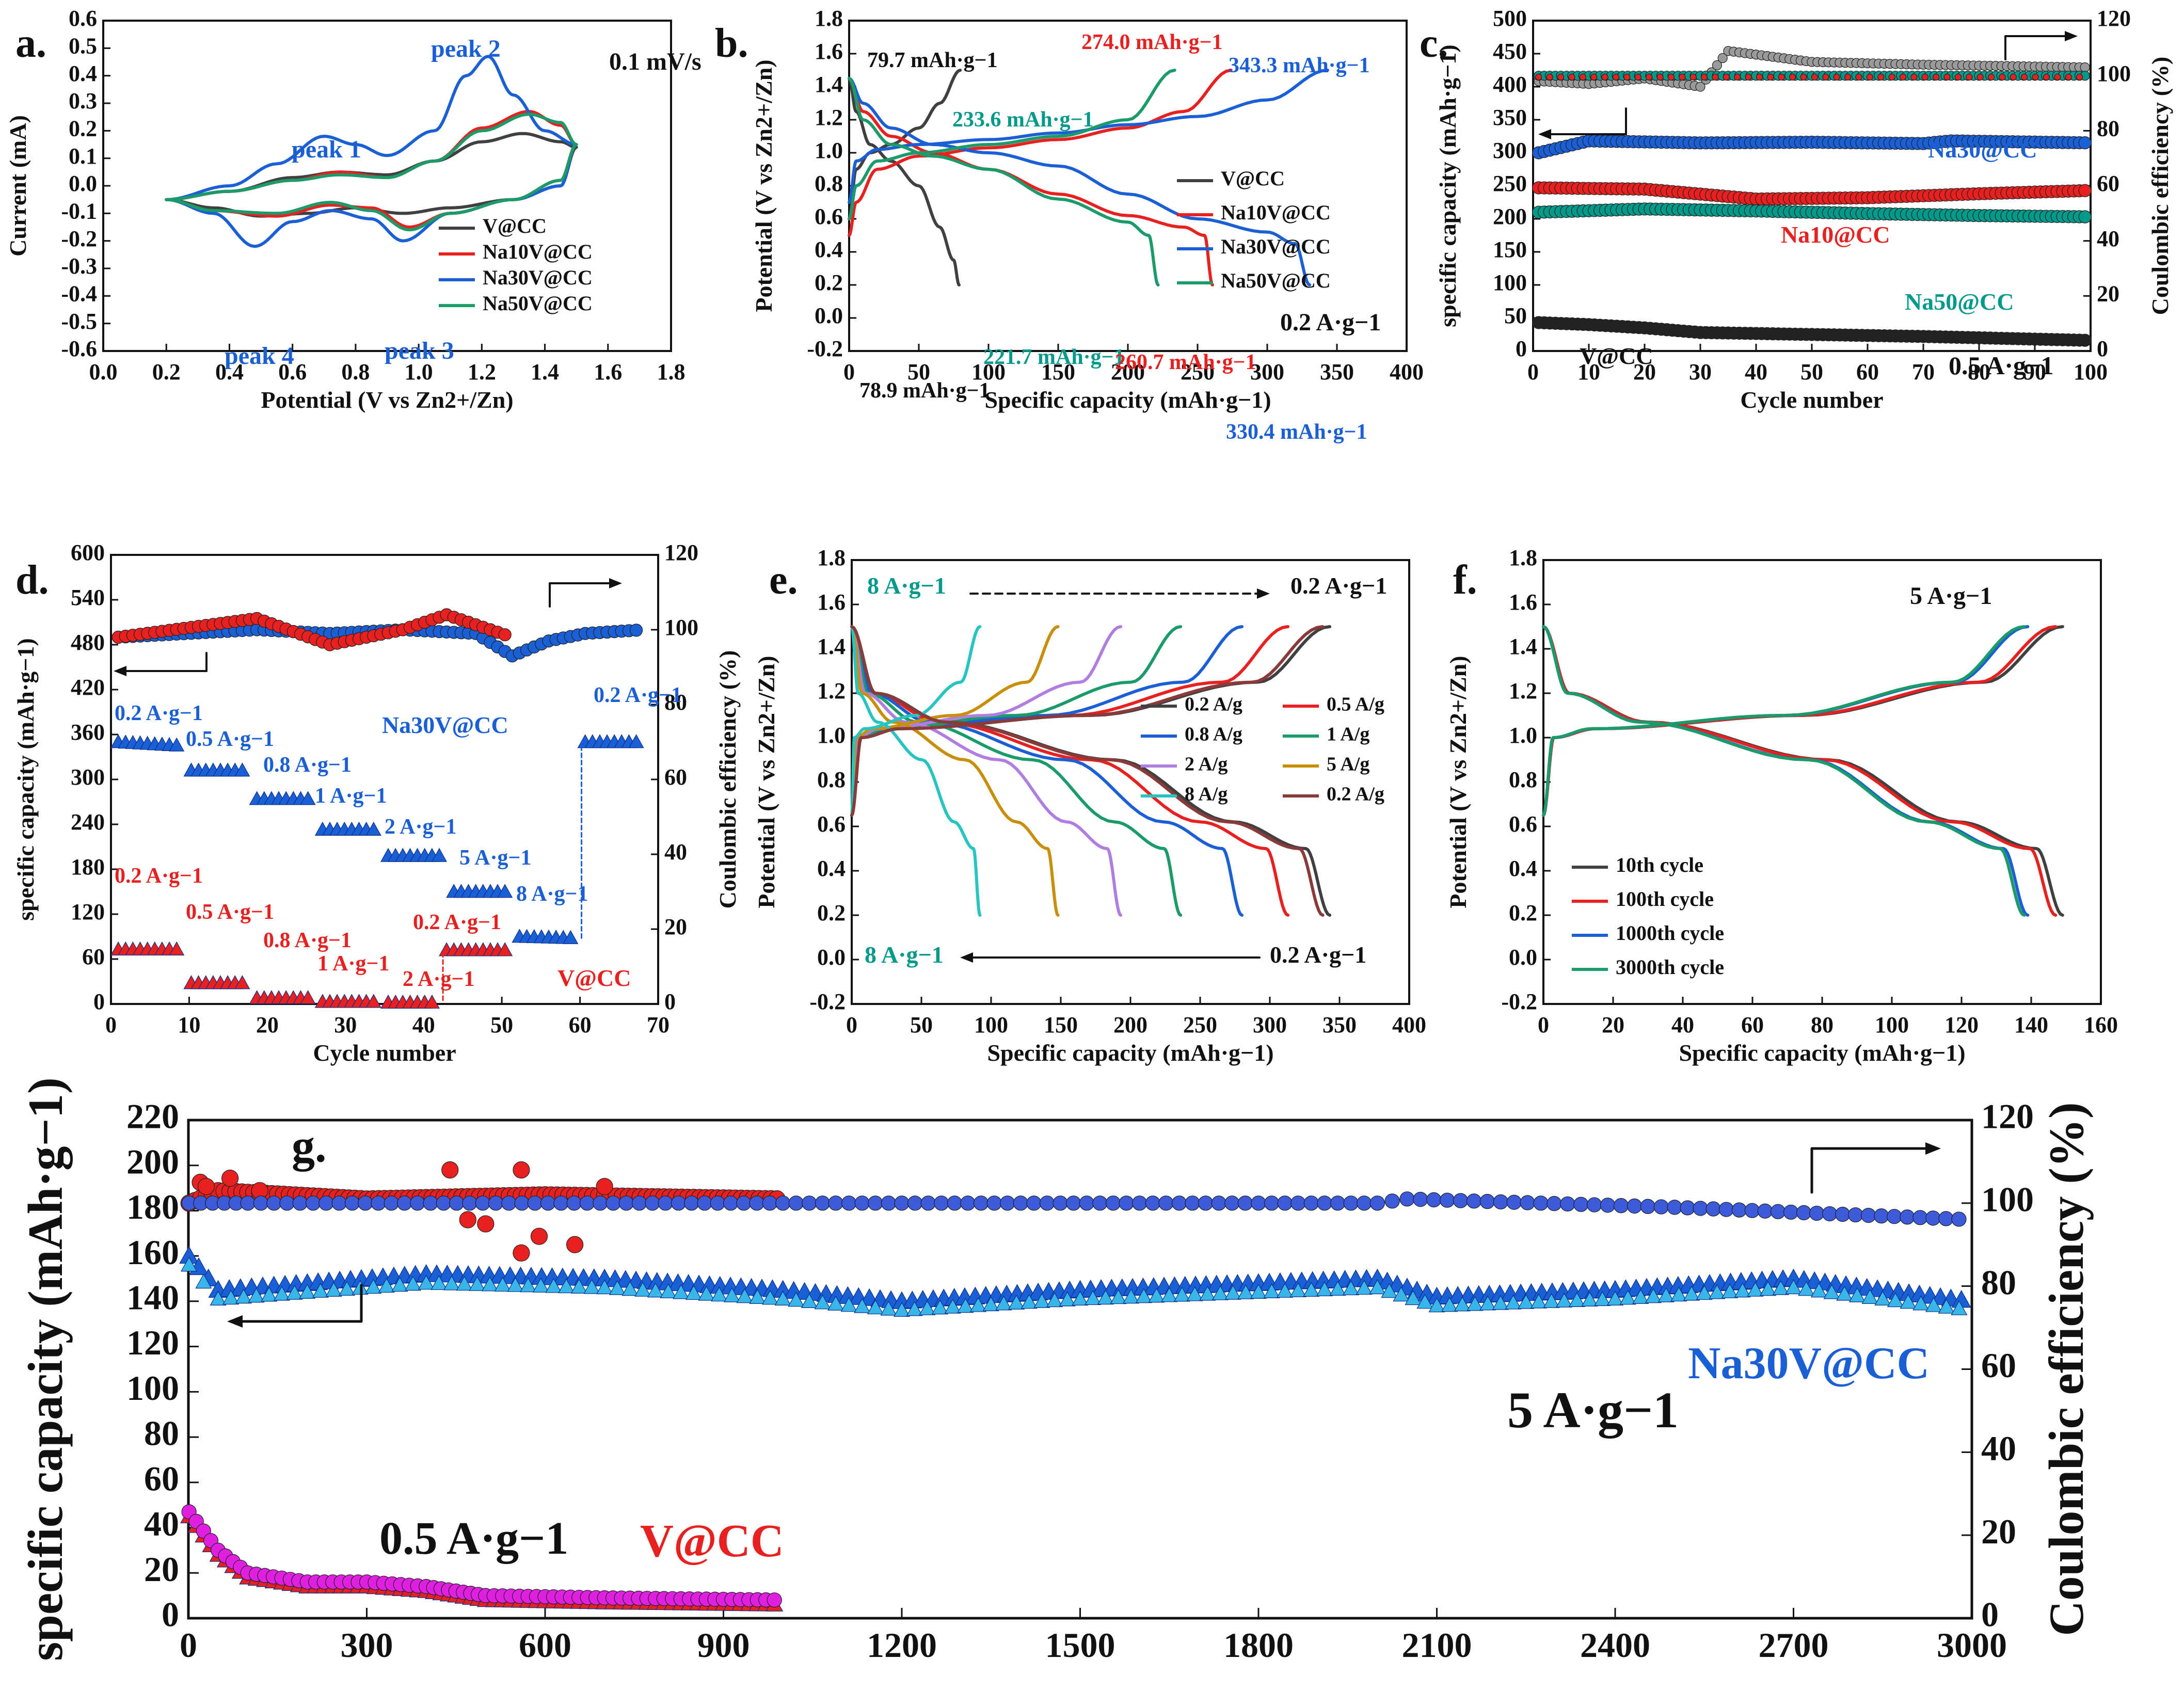 The width and height of the screenshot is (2184, 1691). Describe the element at coordinates (955, 771) in the screenshot. I see `rate-curve-5-discharge` at that location.